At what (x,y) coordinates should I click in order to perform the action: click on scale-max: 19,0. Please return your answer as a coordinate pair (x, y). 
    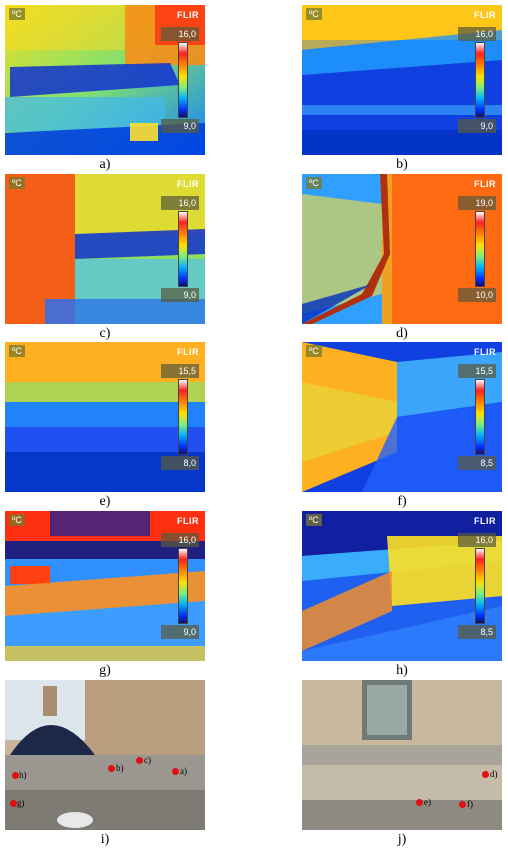
    Looking at the image, I should click on (477, 203).